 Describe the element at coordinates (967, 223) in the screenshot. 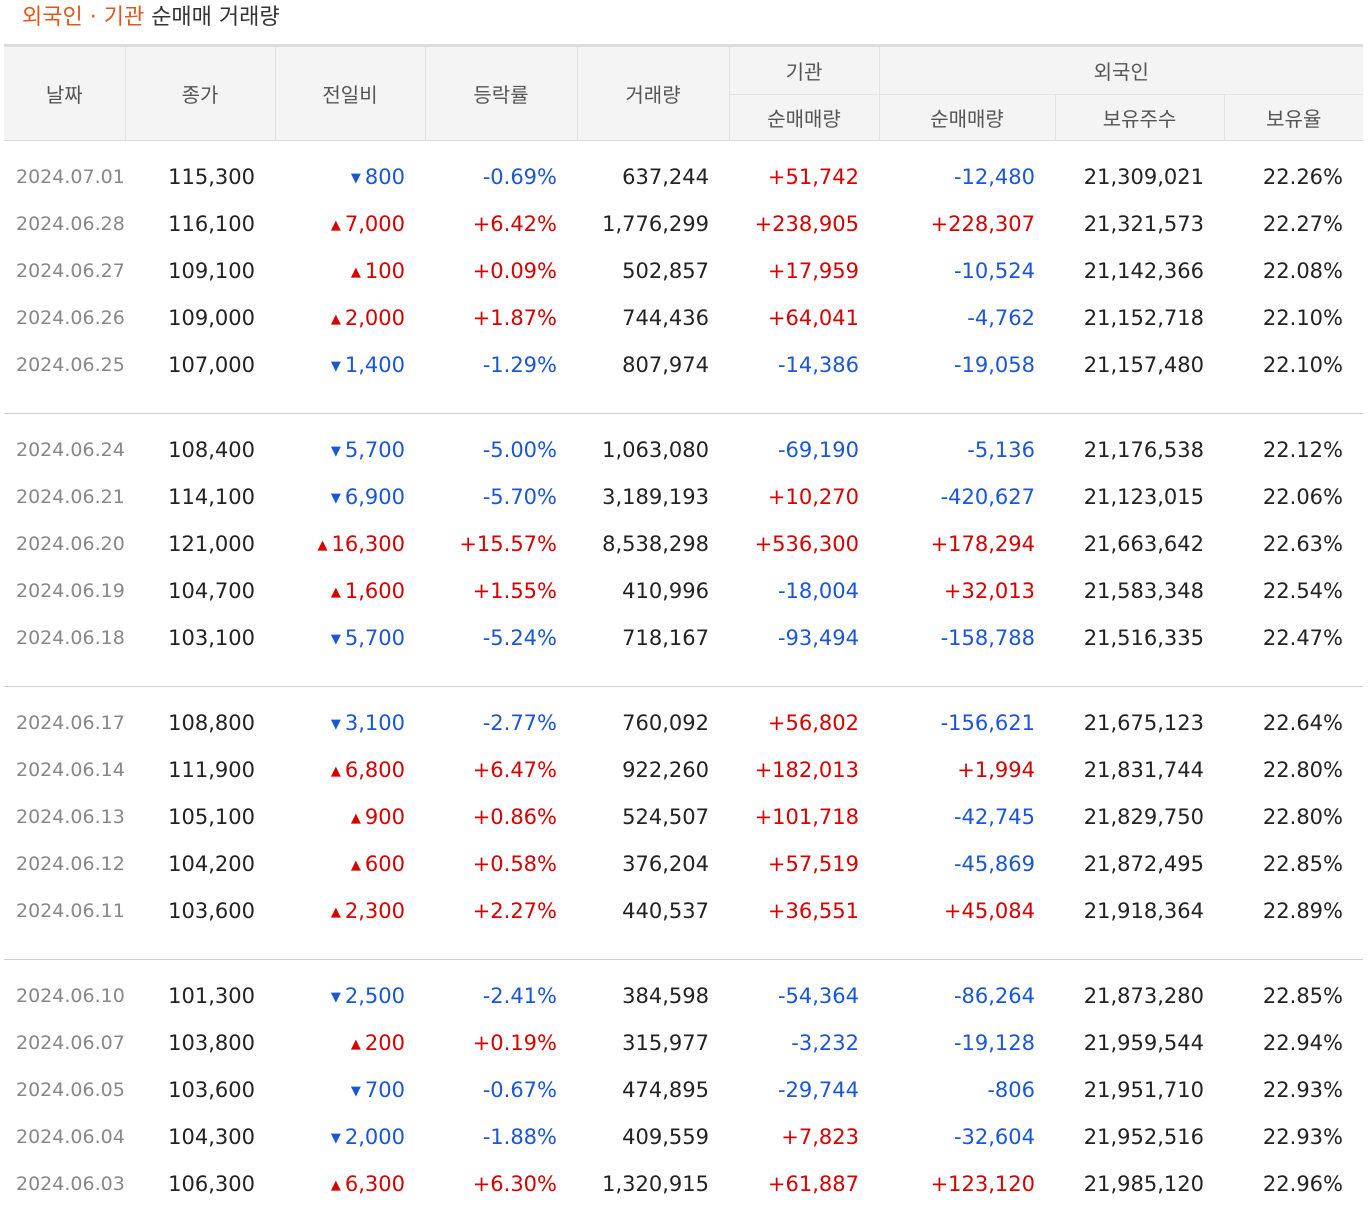

I see `cell-foreign-net: +228,307` at that location.